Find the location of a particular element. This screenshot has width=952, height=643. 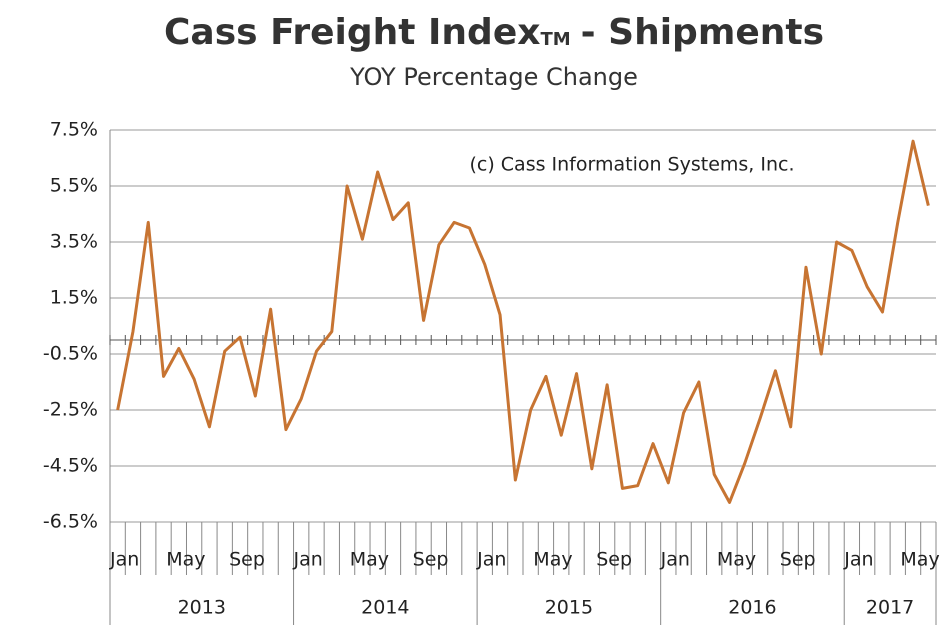

year-label: 2015 is located at coordinates (569, 608).